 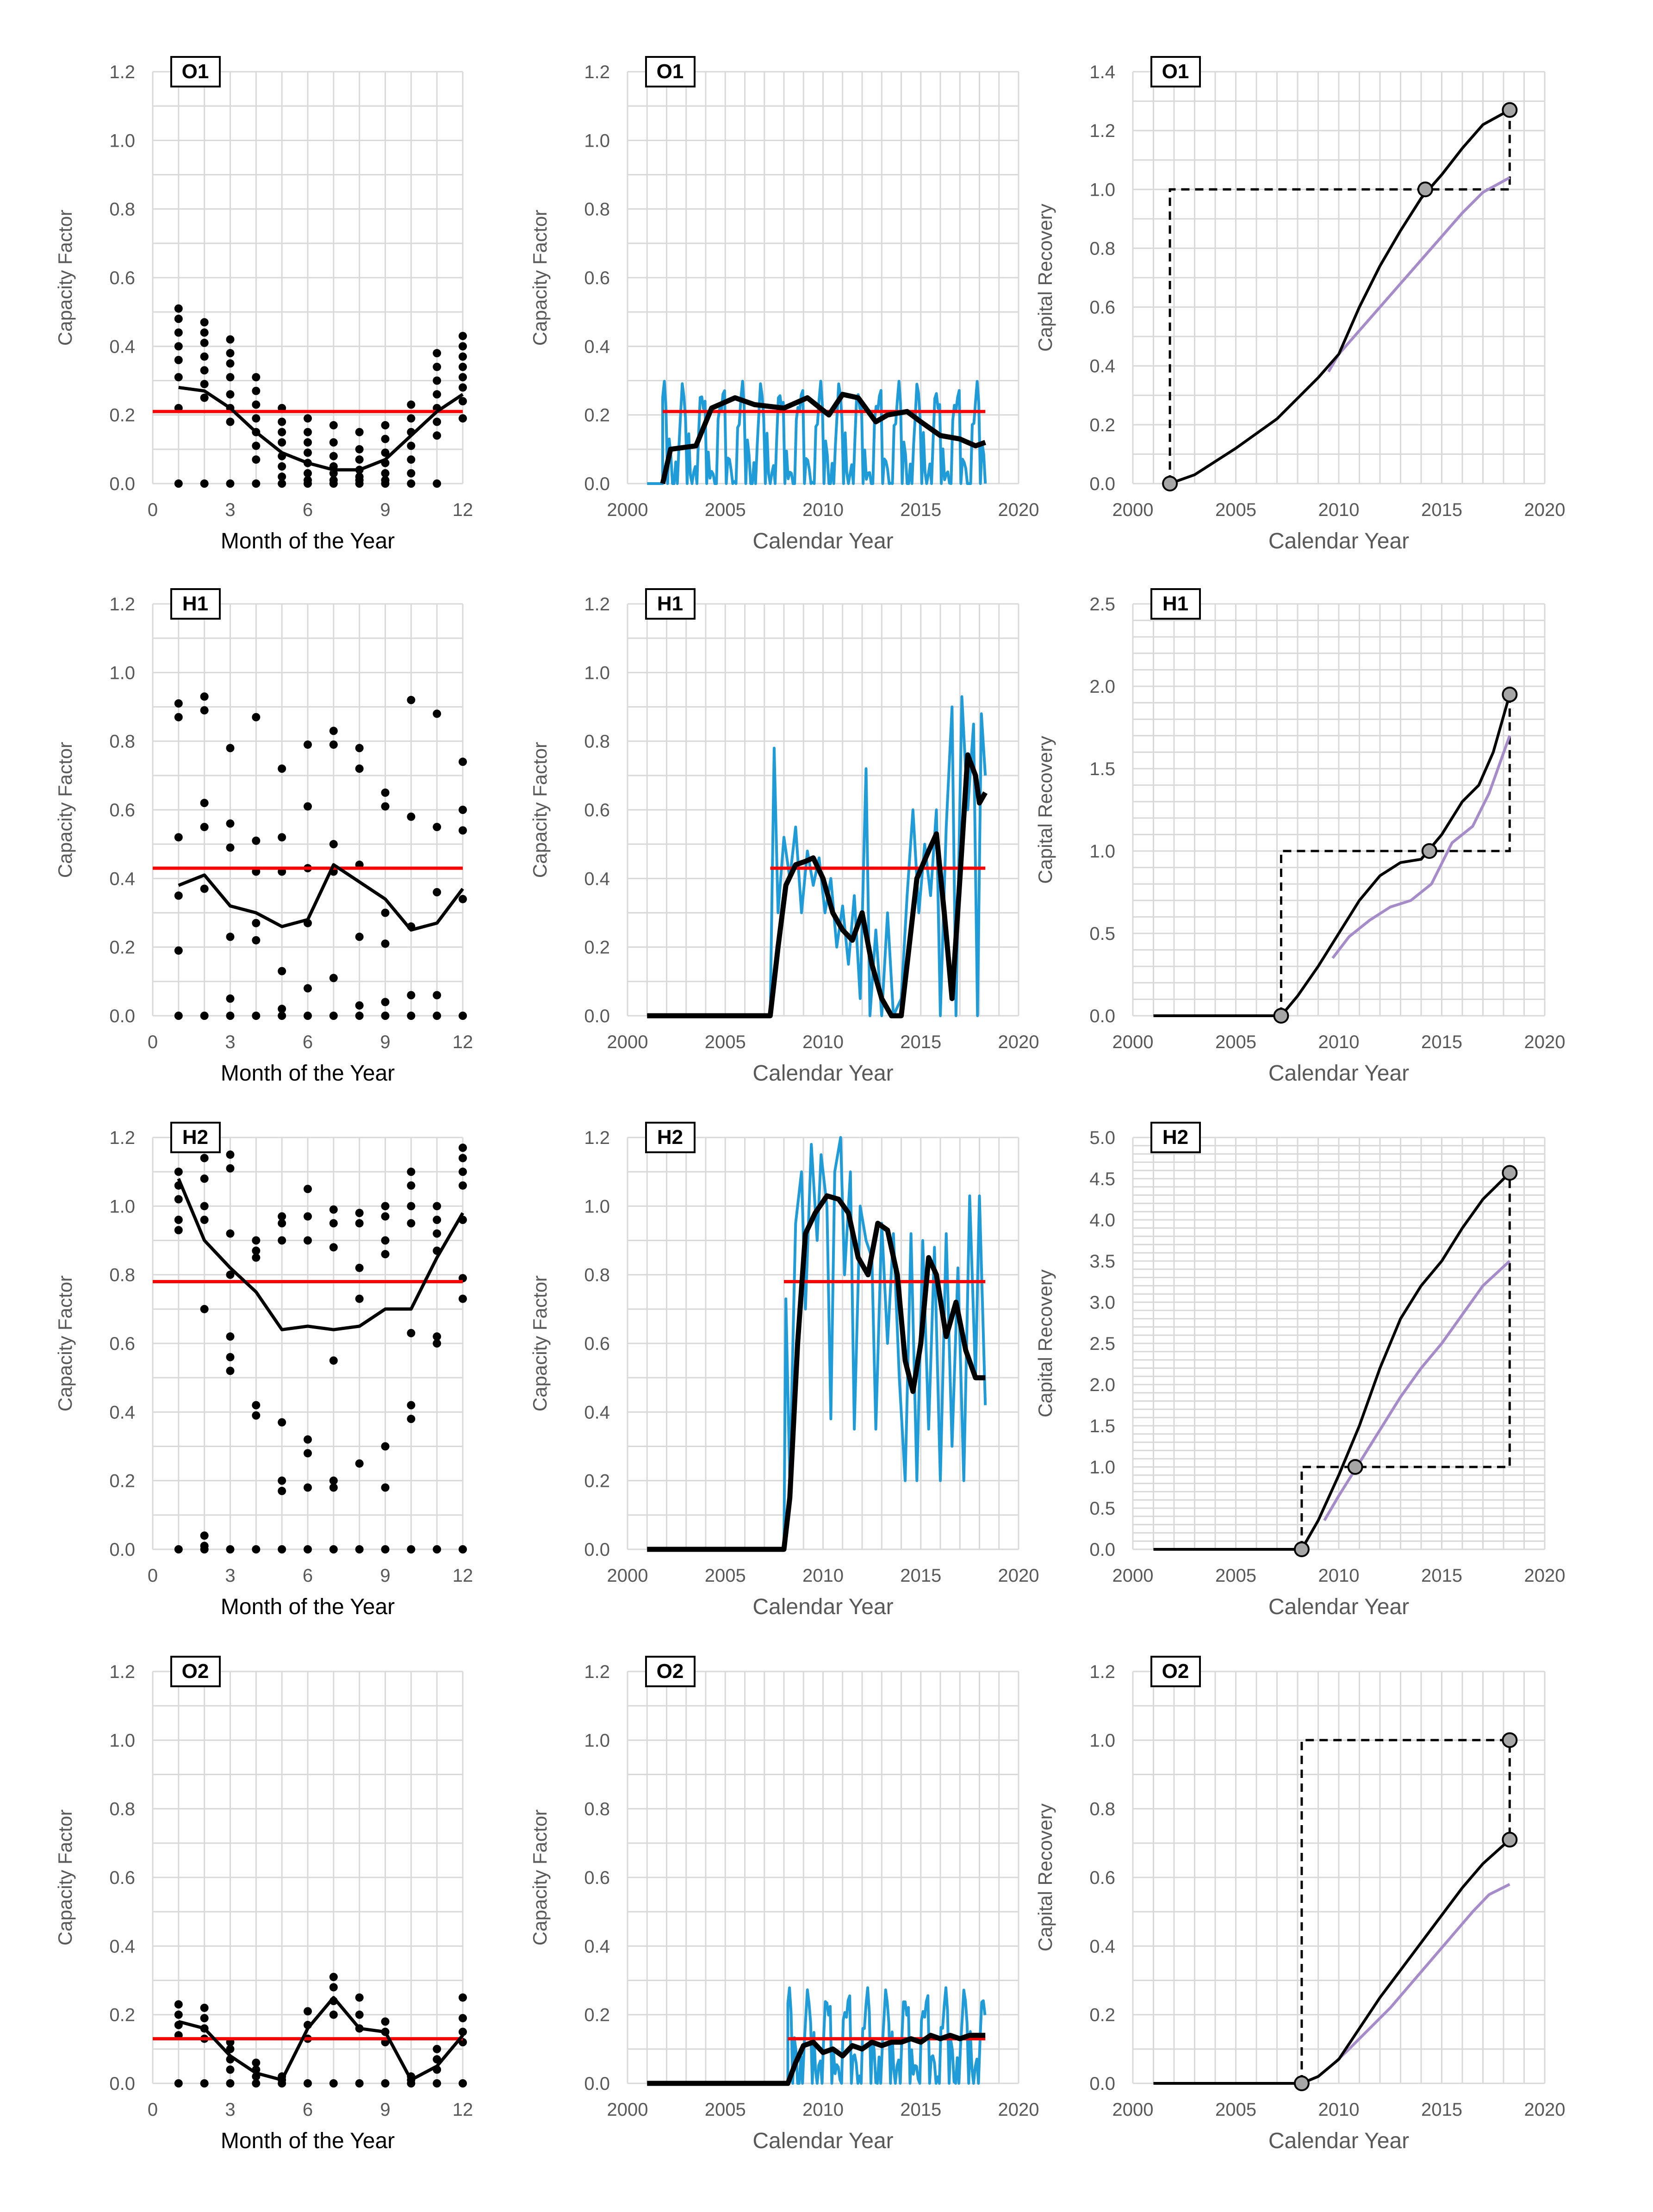 What do you see at coordinates (65, 1343) in the screenshot?
I see `y-axis-label: Capacity Factor` at bounding box center [65, 1343].